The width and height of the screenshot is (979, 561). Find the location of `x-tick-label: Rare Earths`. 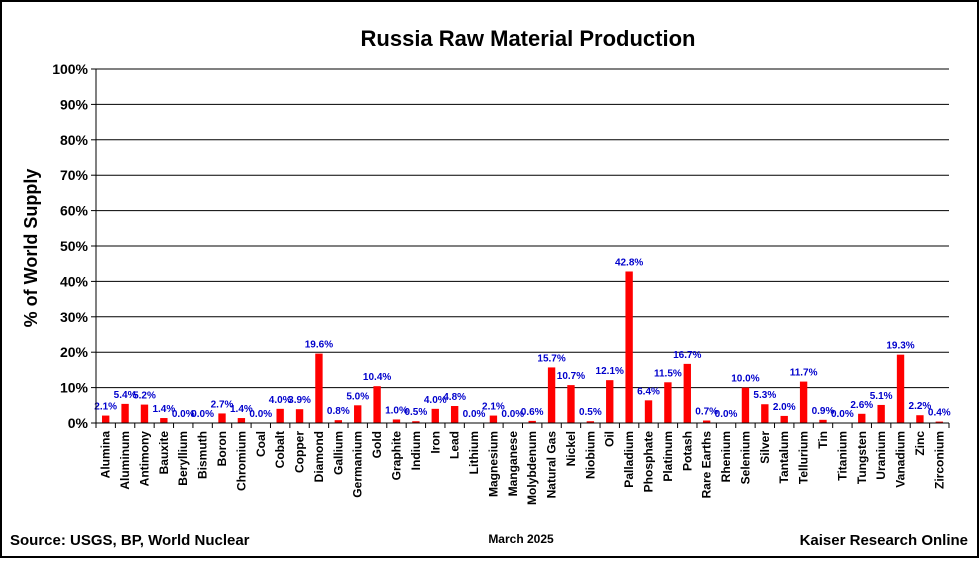

x-tick-label: Rare Earths is located at coordinates (707, 465).